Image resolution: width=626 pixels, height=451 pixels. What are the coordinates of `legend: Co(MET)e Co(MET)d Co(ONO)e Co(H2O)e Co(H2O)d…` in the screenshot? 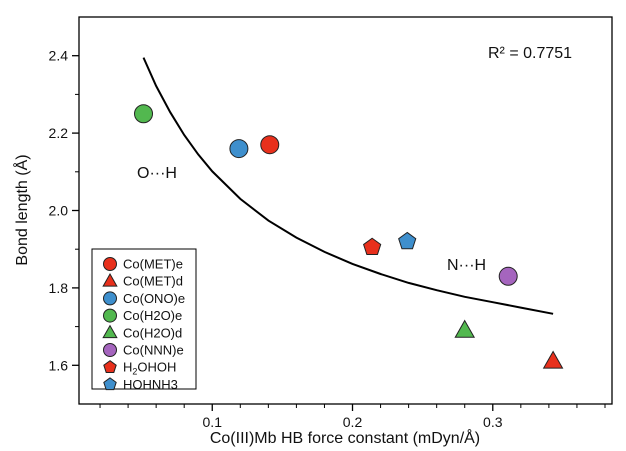 It's located at (144, 320).